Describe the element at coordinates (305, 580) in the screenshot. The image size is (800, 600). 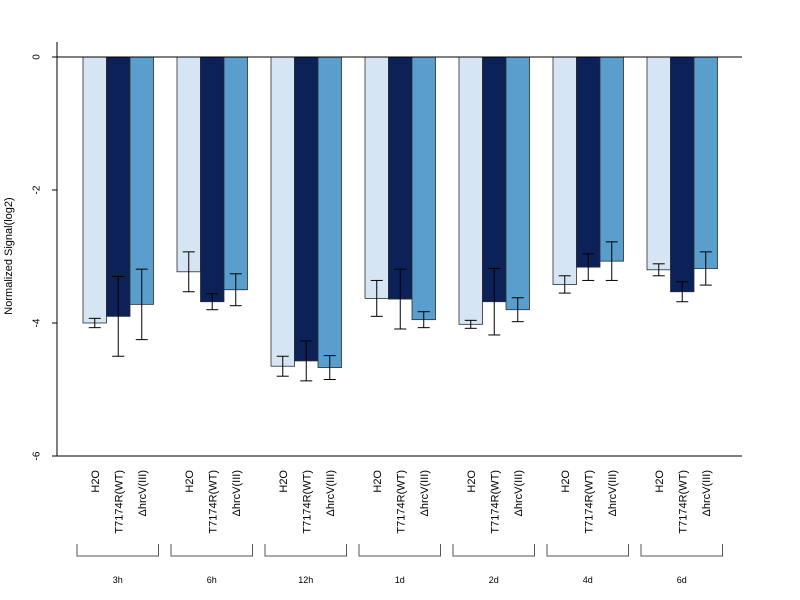
I see `group-label: 12h` at that location.